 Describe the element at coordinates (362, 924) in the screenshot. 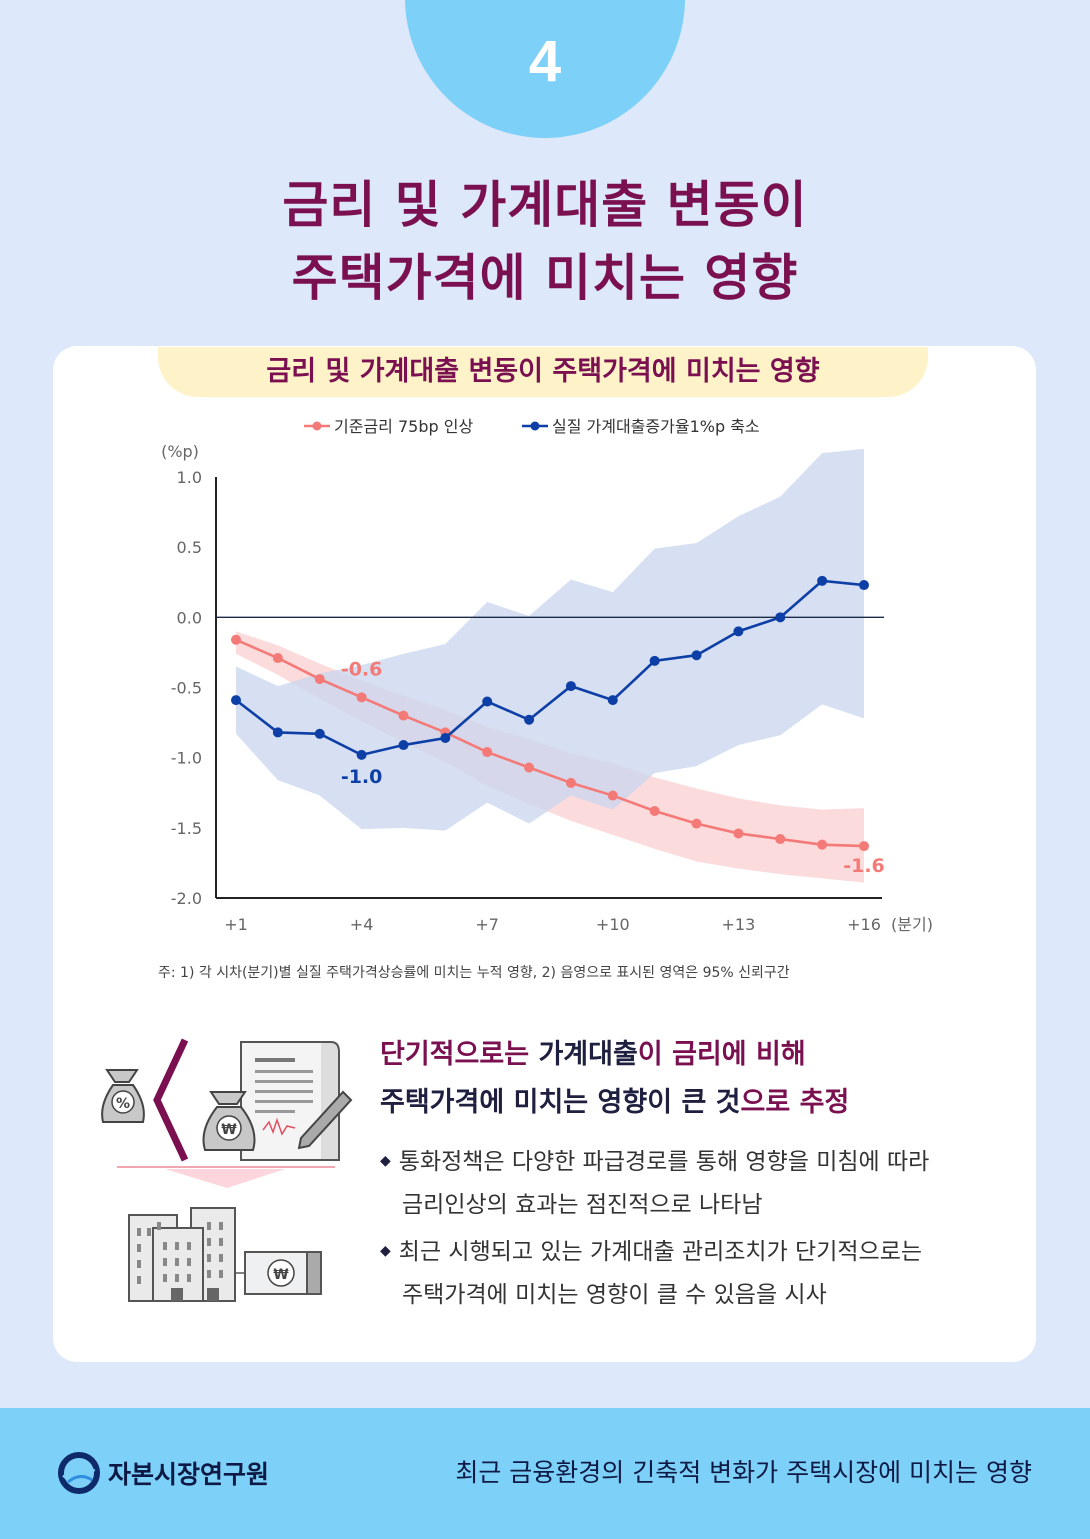

I see `x-tick-label: +4` at that location.